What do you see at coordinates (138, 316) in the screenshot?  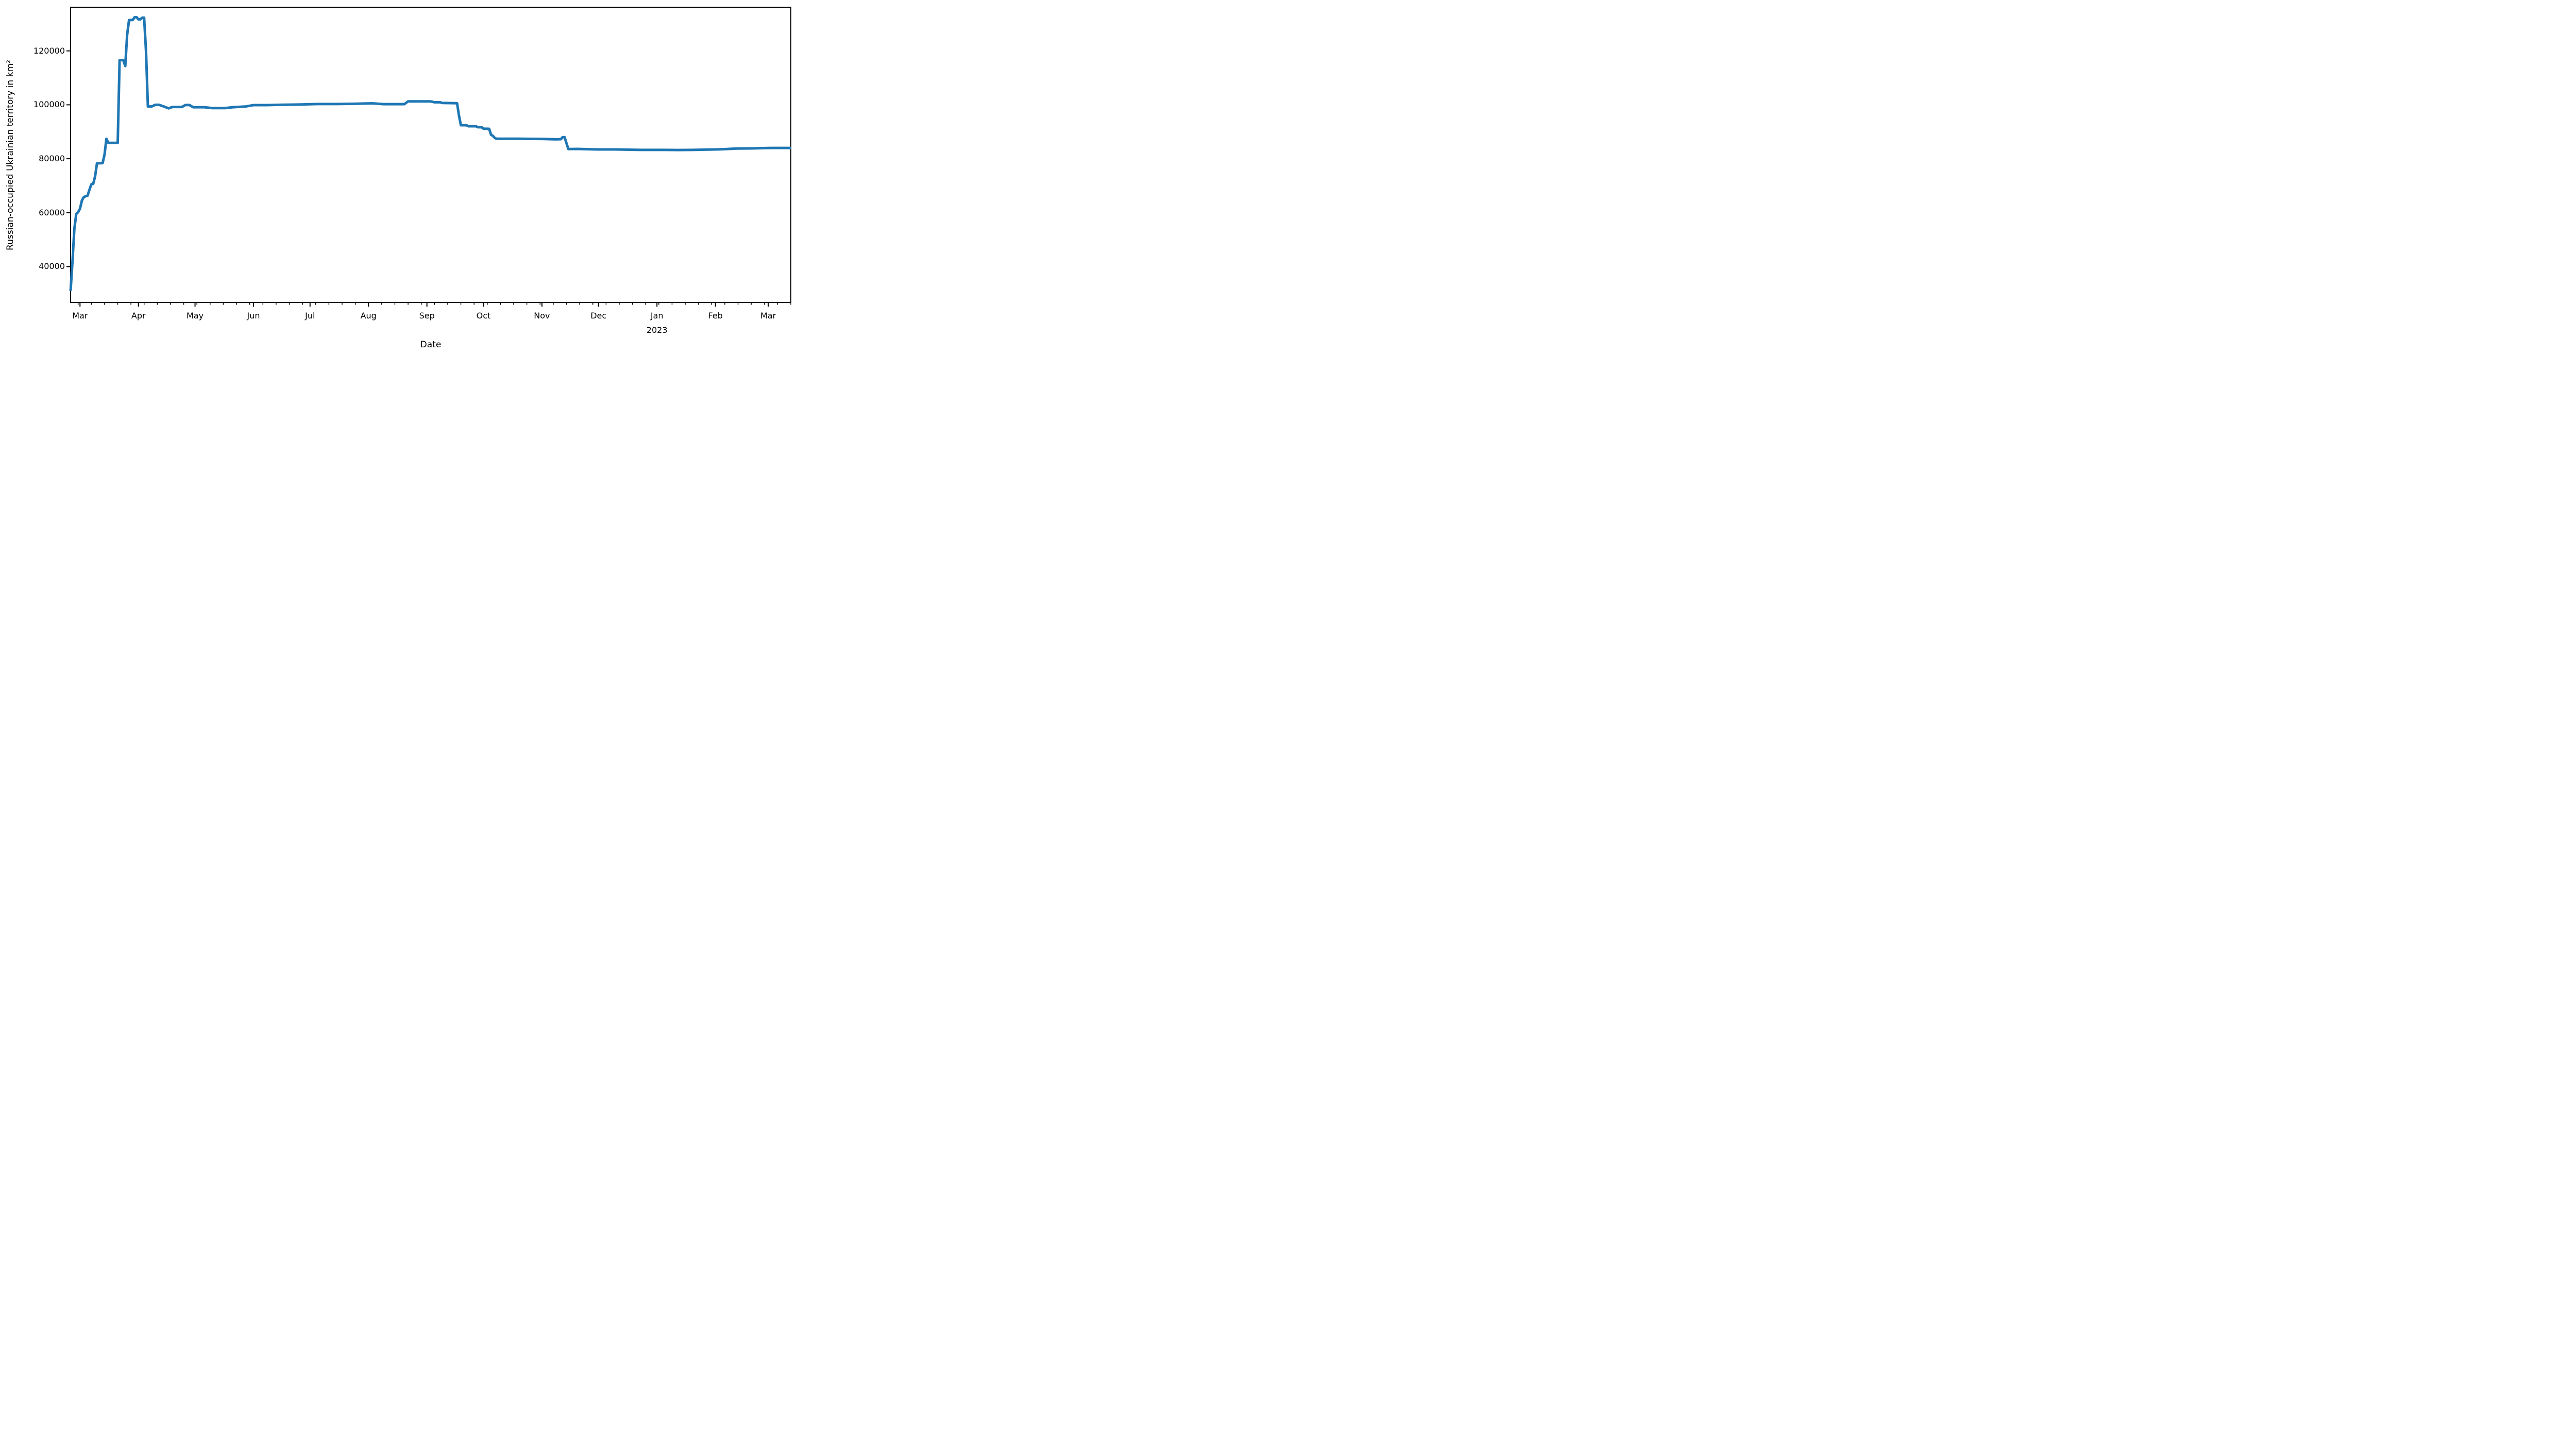 I see `x-tick-label: Apr` at bounding box center [138, 316].